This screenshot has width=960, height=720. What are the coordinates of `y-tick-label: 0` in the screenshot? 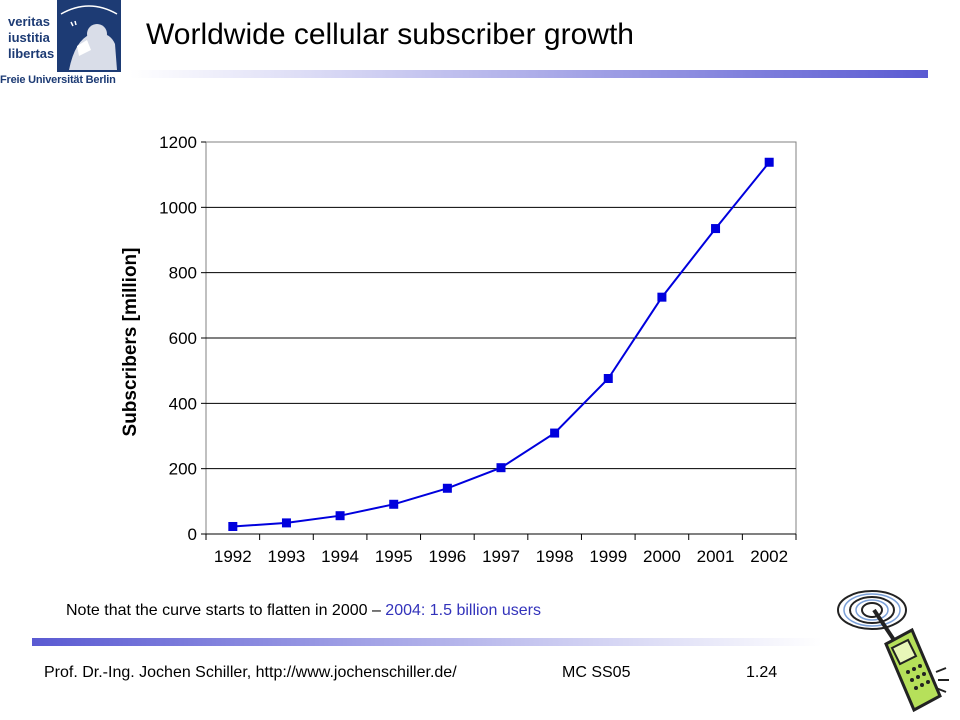 It's located at (192, 534).